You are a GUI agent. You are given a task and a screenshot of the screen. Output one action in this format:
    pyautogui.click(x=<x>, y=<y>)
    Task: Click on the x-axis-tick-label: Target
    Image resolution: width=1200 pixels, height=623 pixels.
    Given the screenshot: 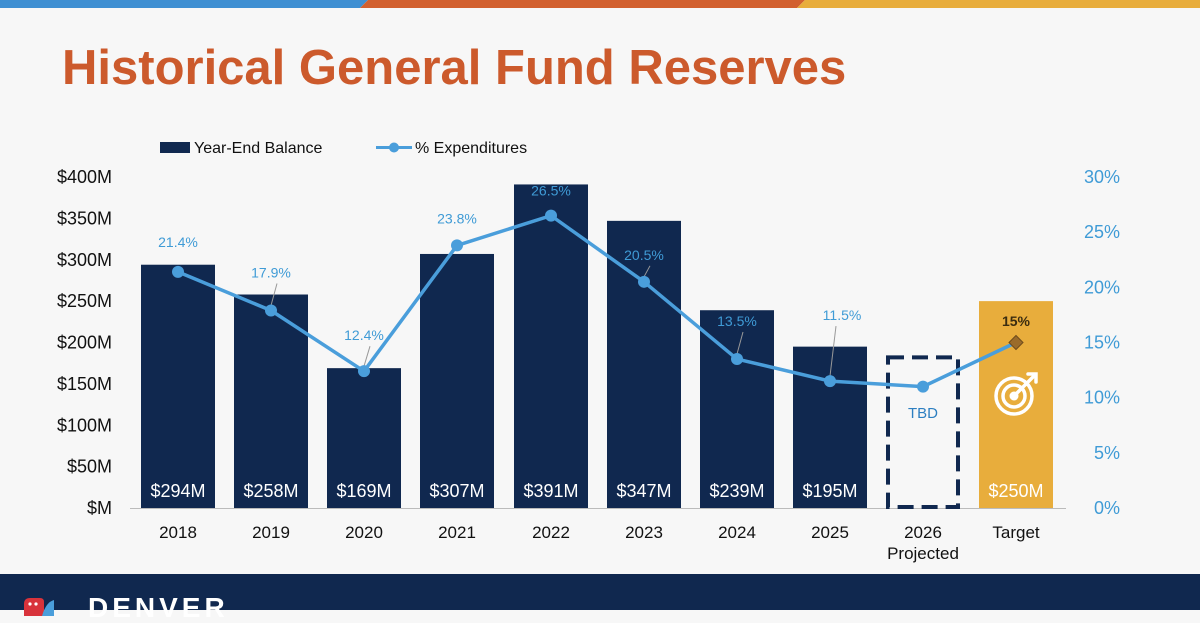 What is the action you would take?
    pyautogui.click(x=1016, y=532)
    